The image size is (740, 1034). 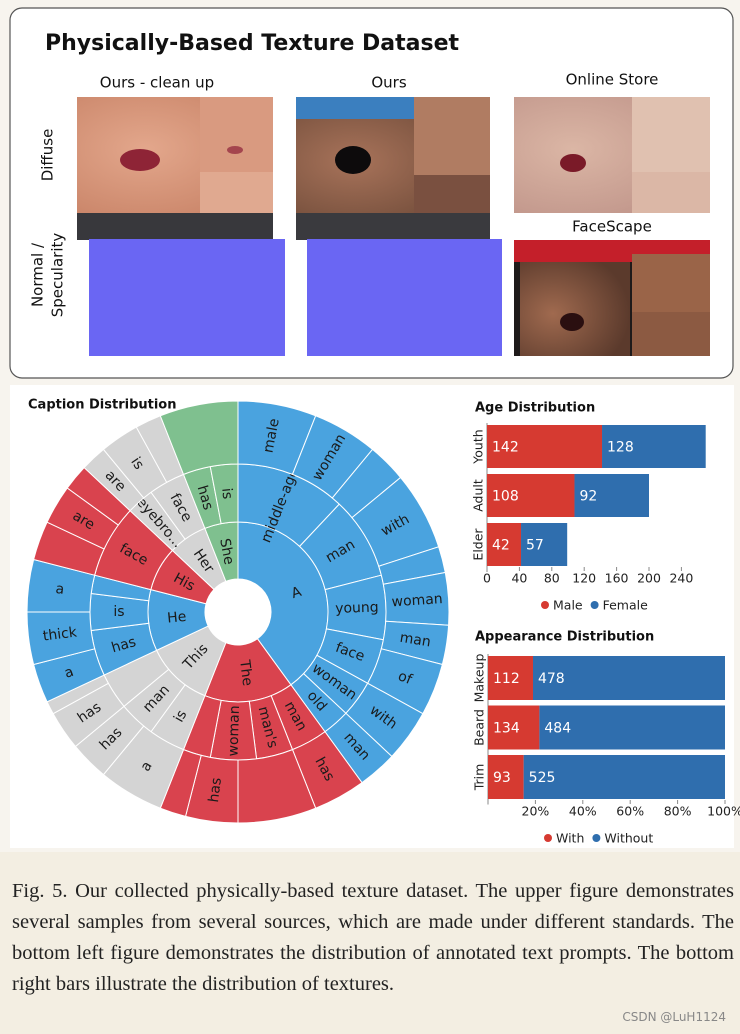 What do you see at coordinates (620, 448) in the screenshot?
I see `data-label: 128` at bounding box center [620, 448].